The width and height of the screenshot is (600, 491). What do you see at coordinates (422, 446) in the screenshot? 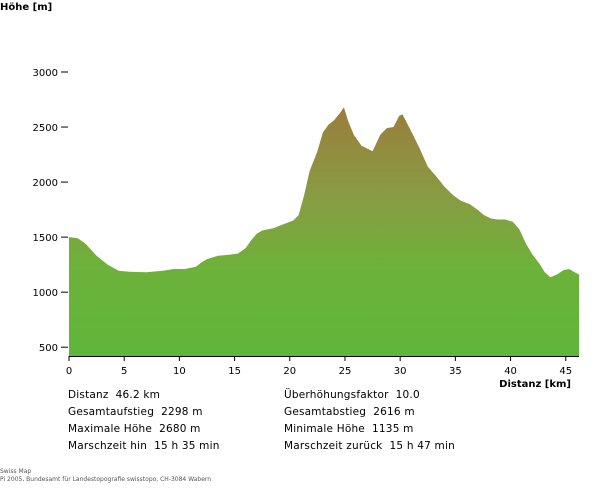
I see `stat-value: 15 h 47 min` at bounding box center [422, 446].